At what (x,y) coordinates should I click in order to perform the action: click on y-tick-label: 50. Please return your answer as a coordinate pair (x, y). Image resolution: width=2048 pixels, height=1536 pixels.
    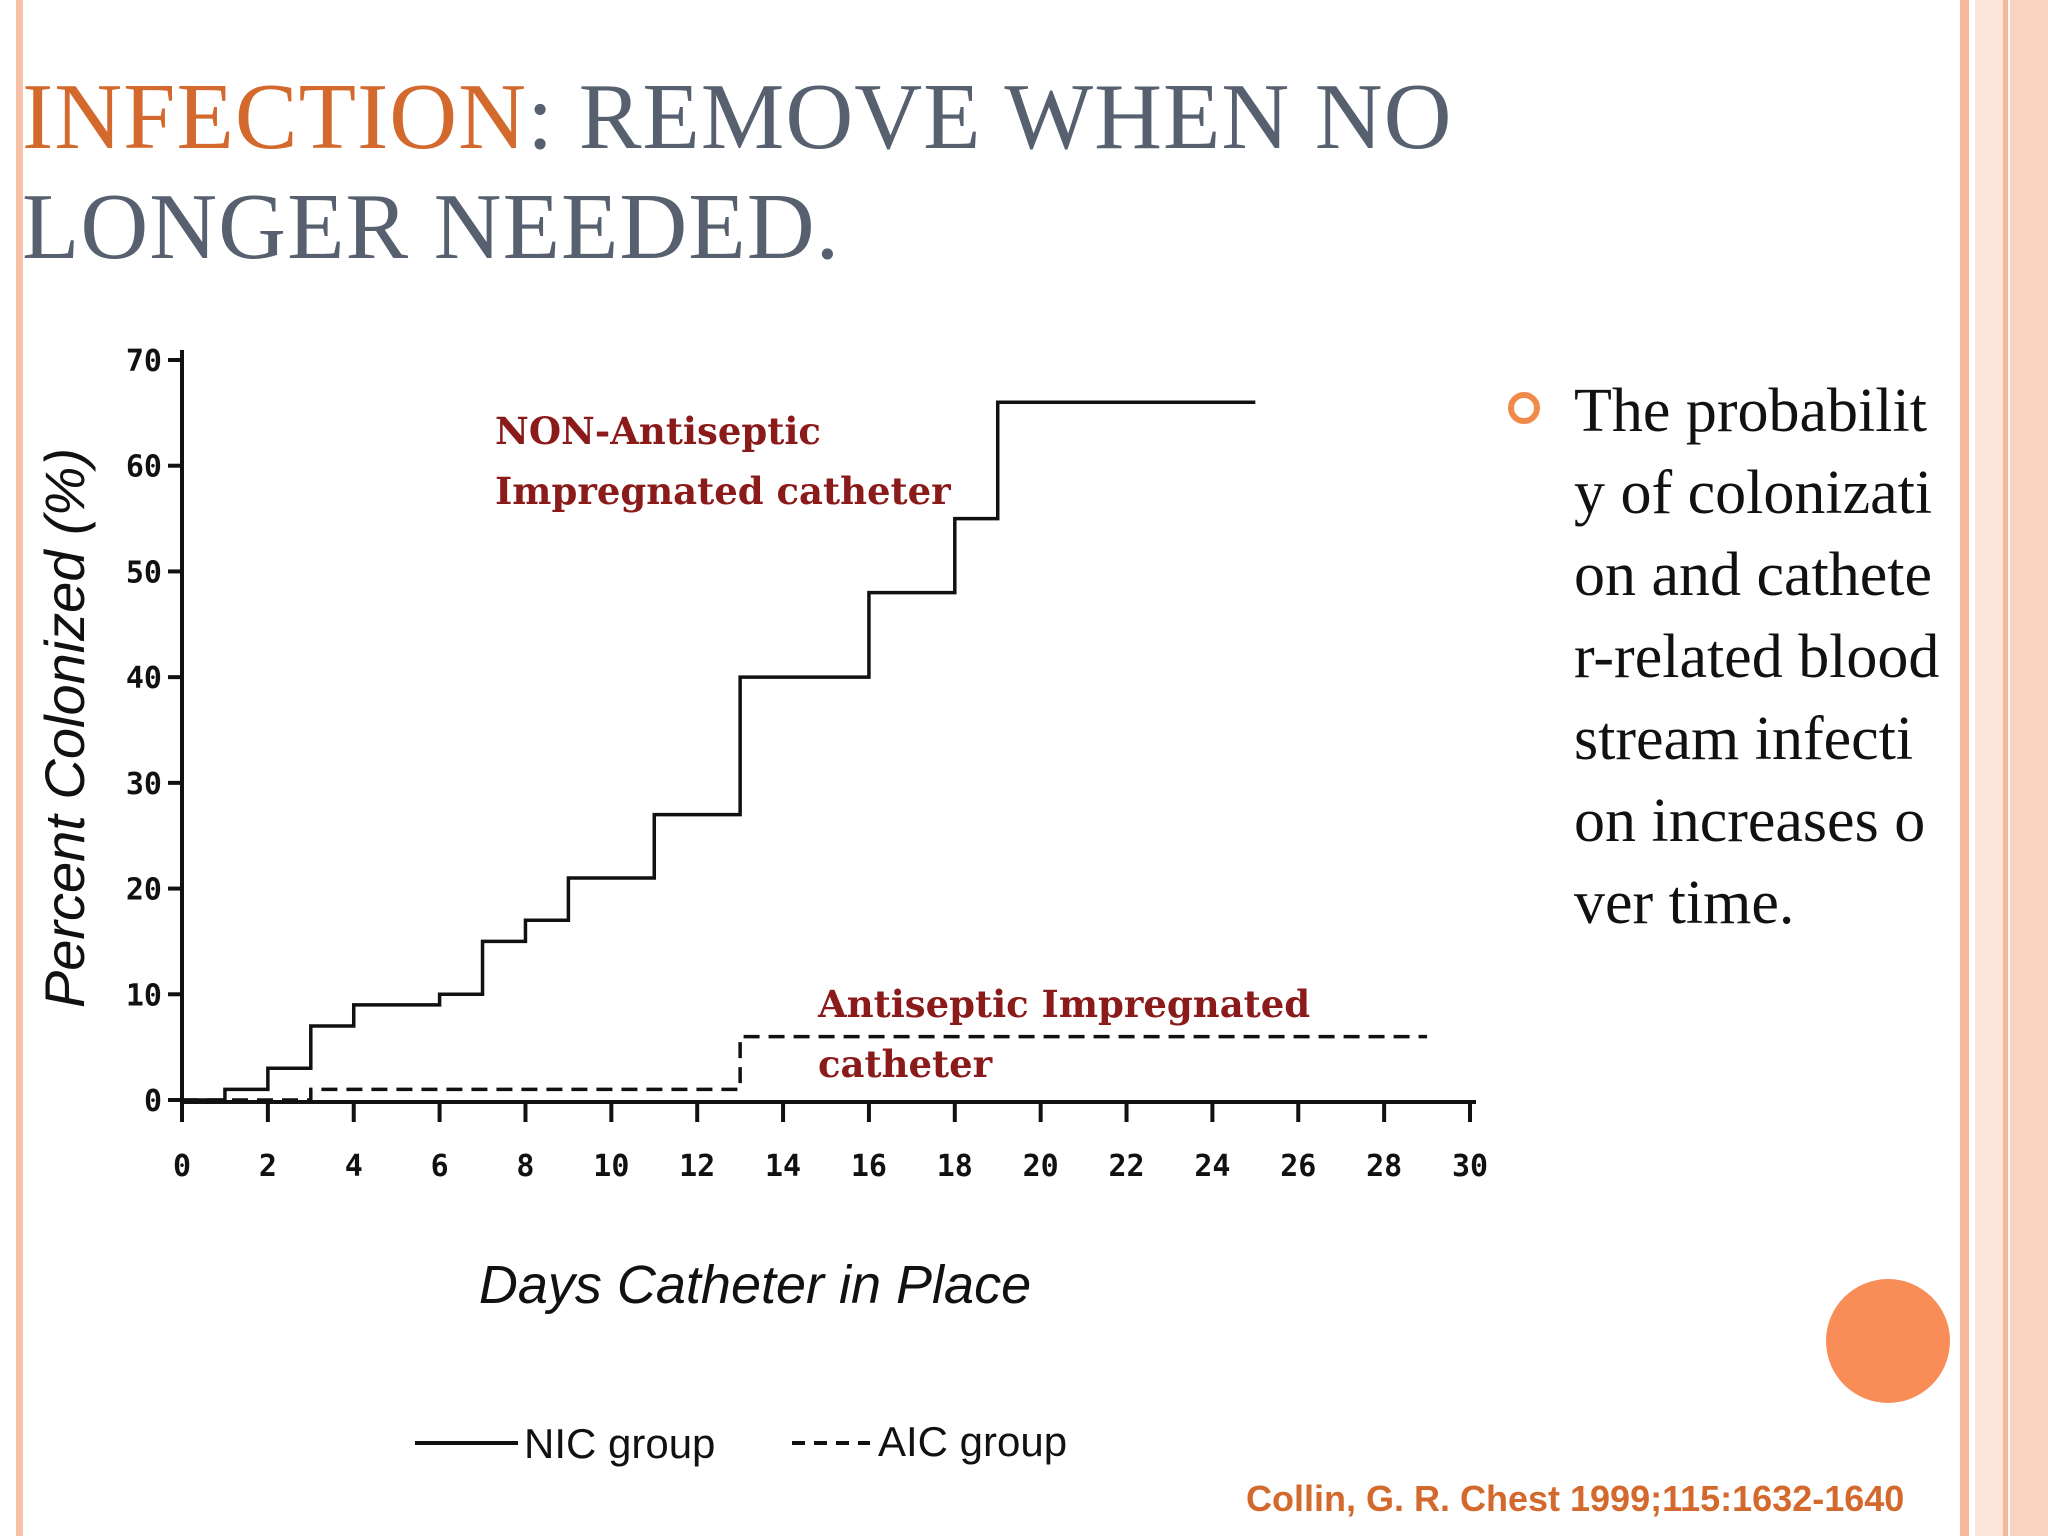
    Looking at the image, I should click on (144, 572).